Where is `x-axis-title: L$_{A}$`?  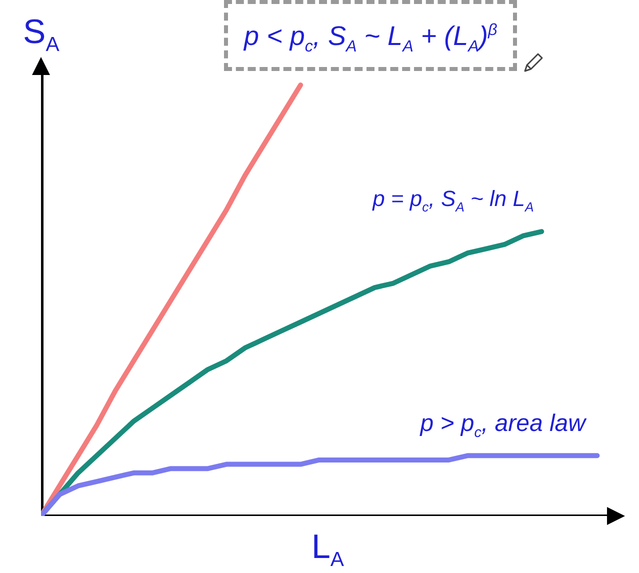
x-axis-title: L$_{A}$ is located at coordinates (328, 549).